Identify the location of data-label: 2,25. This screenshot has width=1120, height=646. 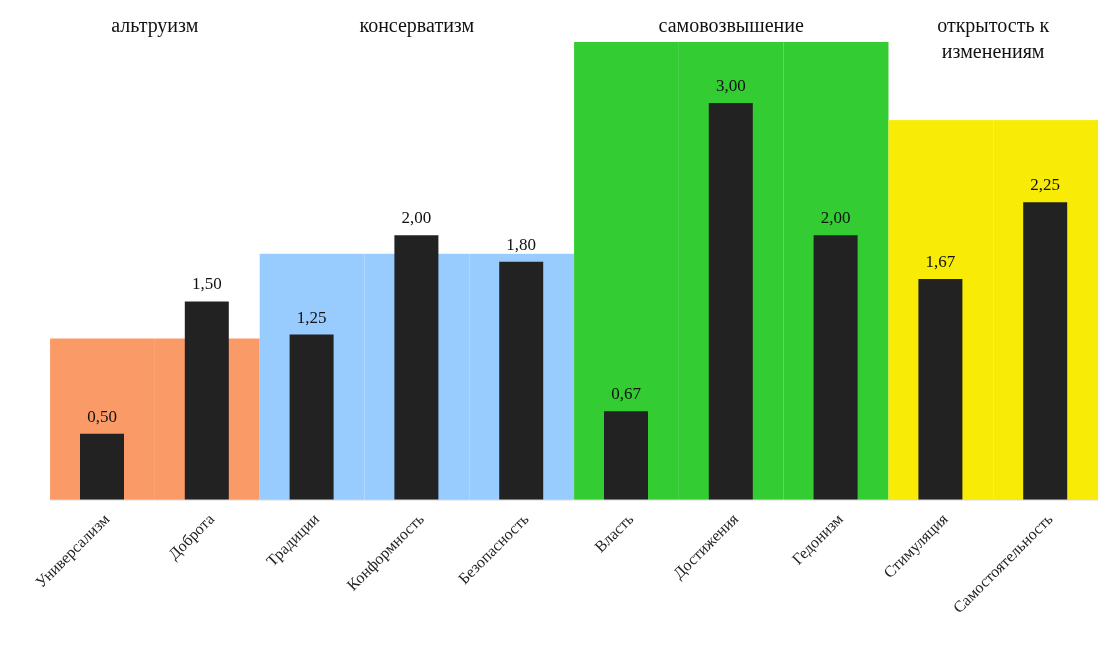
(1045, 185).